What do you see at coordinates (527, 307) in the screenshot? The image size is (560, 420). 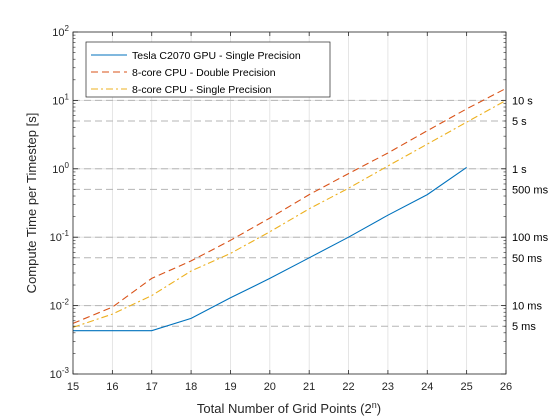 I see `reference-label: 10 ms` at bounding box center [527, 307].